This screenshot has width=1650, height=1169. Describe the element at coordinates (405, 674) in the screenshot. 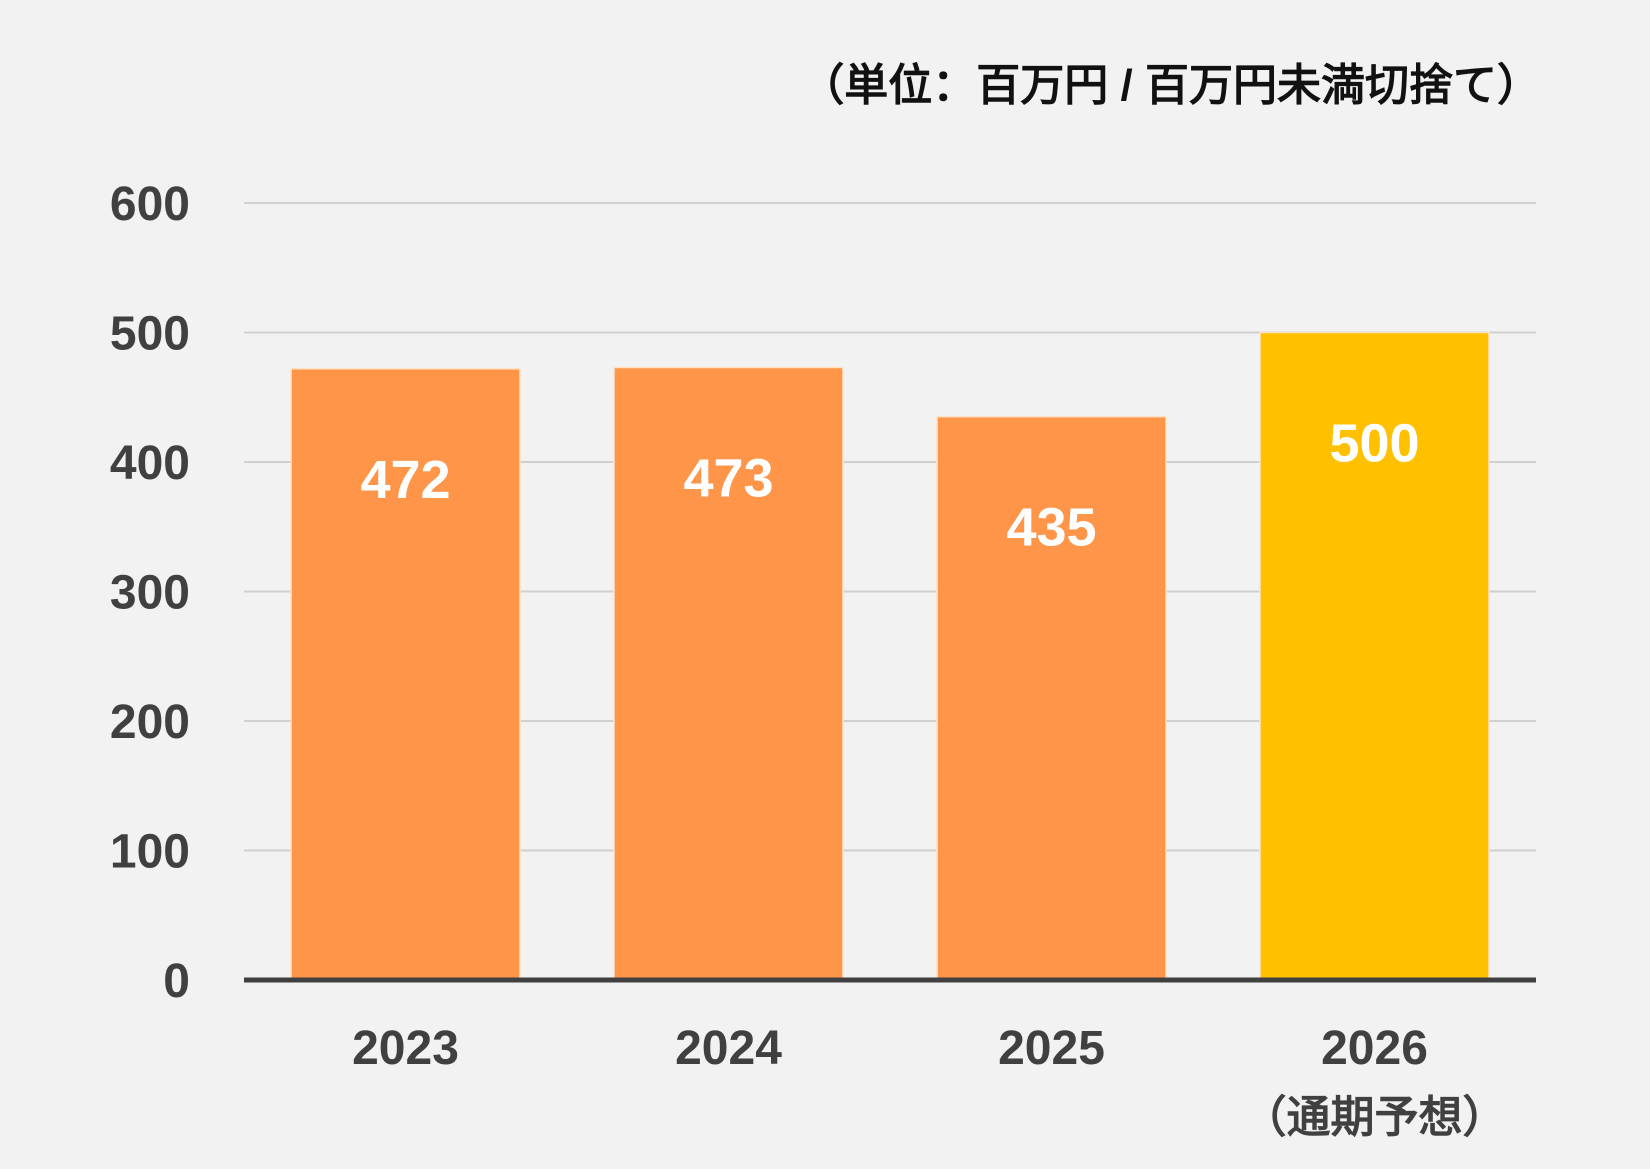

I see `bar-2023` at that location.